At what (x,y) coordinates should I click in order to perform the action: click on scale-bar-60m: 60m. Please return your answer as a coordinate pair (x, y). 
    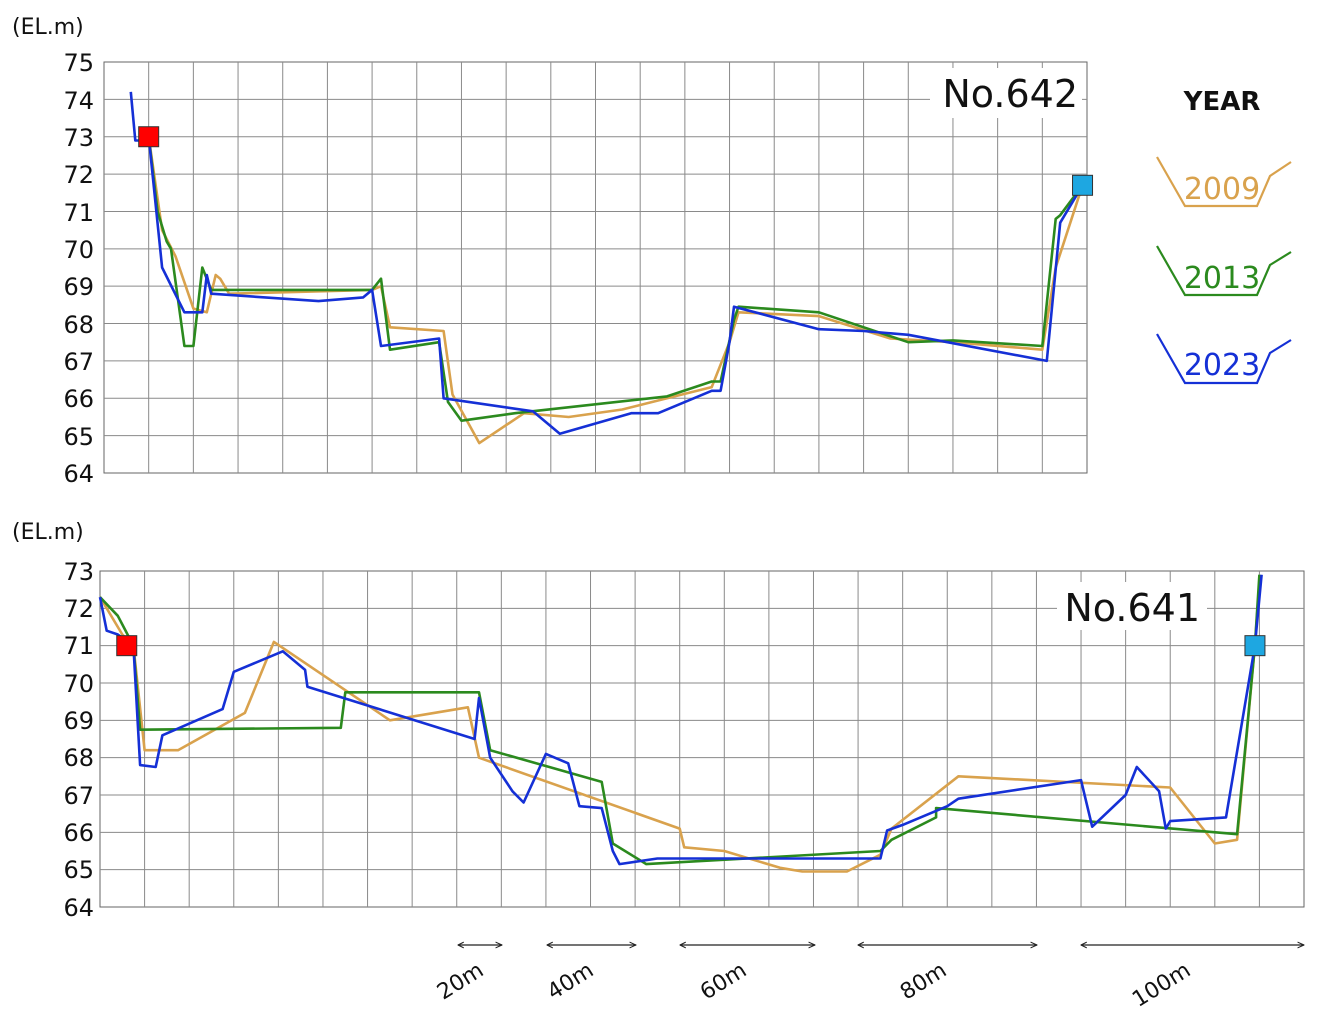
    Looking at the image, I should click on (747, 975).